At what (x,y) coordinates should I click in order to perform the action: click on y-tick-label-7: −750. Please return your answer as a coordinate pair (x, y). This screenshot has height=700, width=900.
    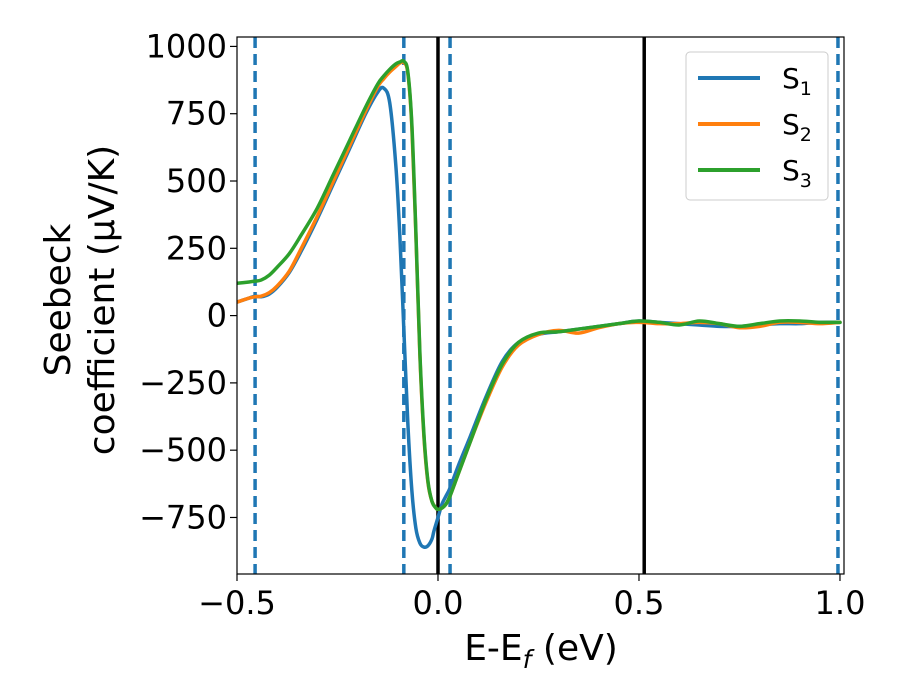
    Looking at the image, I should click on (183, 517).